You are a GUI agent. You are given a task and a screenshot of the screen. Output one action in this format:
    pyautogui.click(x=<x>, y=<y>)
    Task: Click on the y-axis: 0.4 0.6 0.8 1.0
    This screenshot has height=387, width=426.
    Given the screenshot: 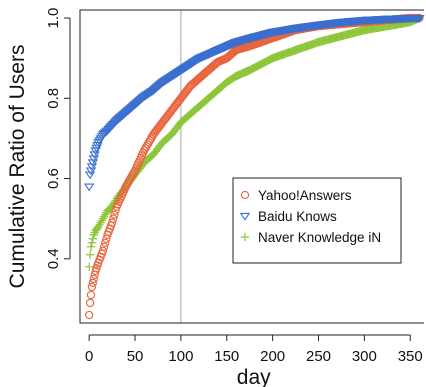 What is the action you would take?
    pyautogui.click(x=58, y=138)
    